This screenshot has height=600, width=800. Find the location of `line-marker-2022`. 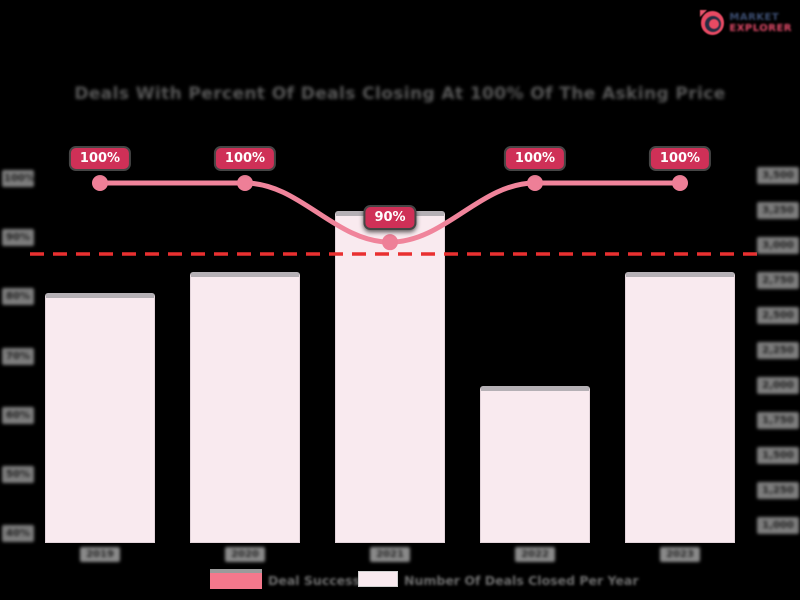

line-marker-2022 is located at coordinates (535, 183).